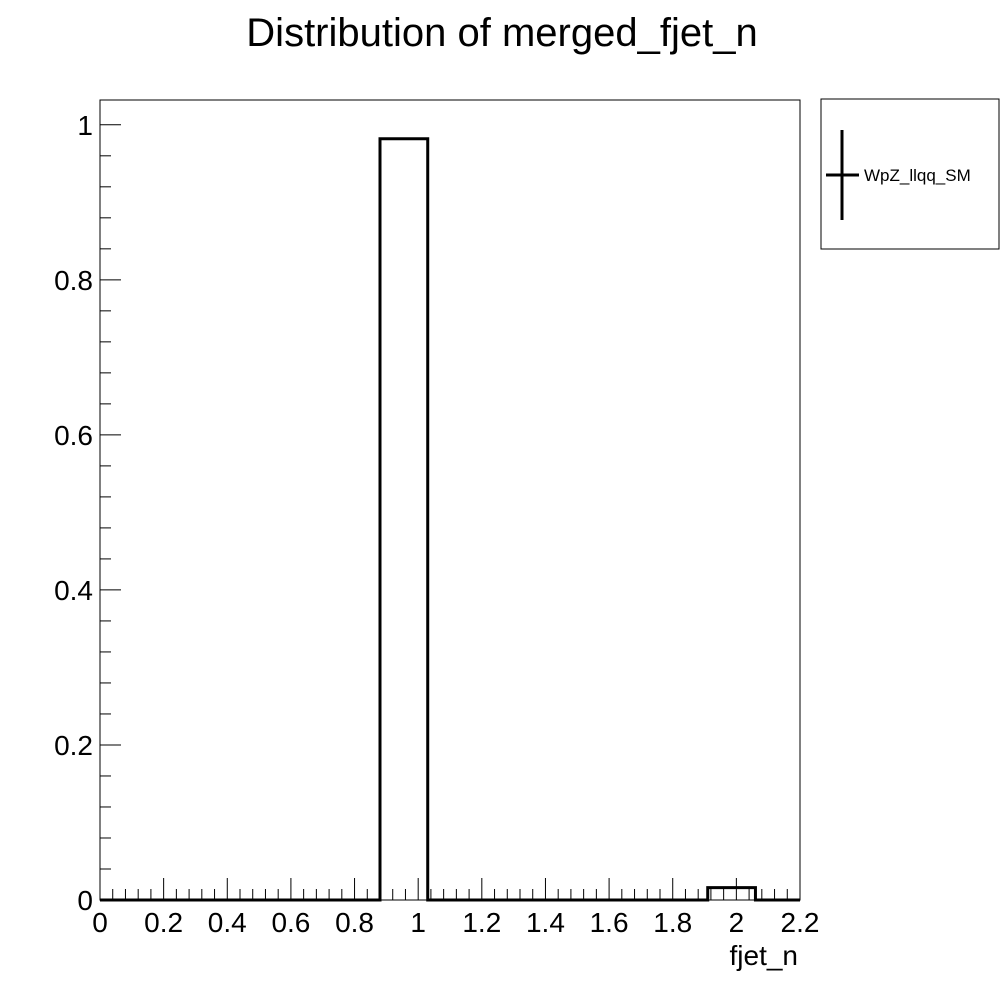 This screenshot has height=1000, width=1000. What do you see at coordinates (545, 922) in the screenshot?
I see `x-tick-label: 1.4` at bounding box center [545, 922].